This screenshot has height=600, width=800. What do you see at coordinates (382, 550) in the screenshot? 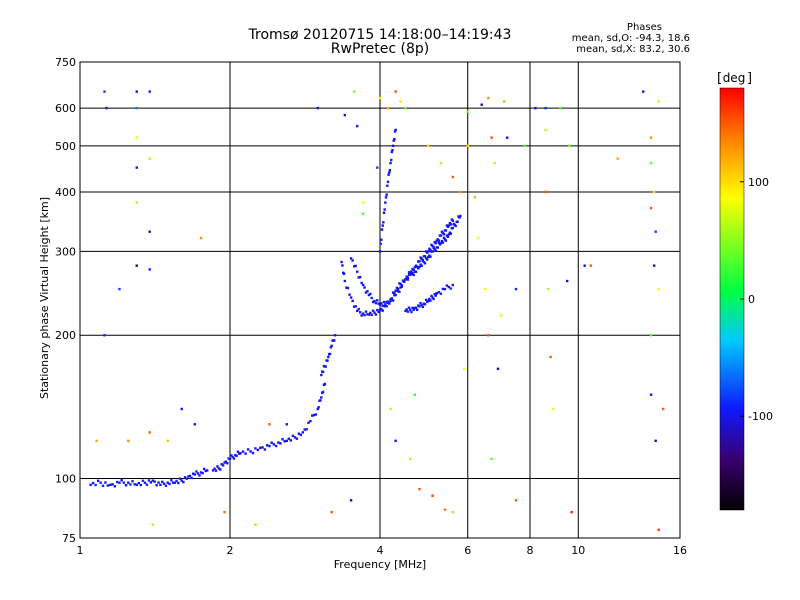
I see `x-axis: 1 2 4 6 8 10 16` at bounding box center [382, 550].